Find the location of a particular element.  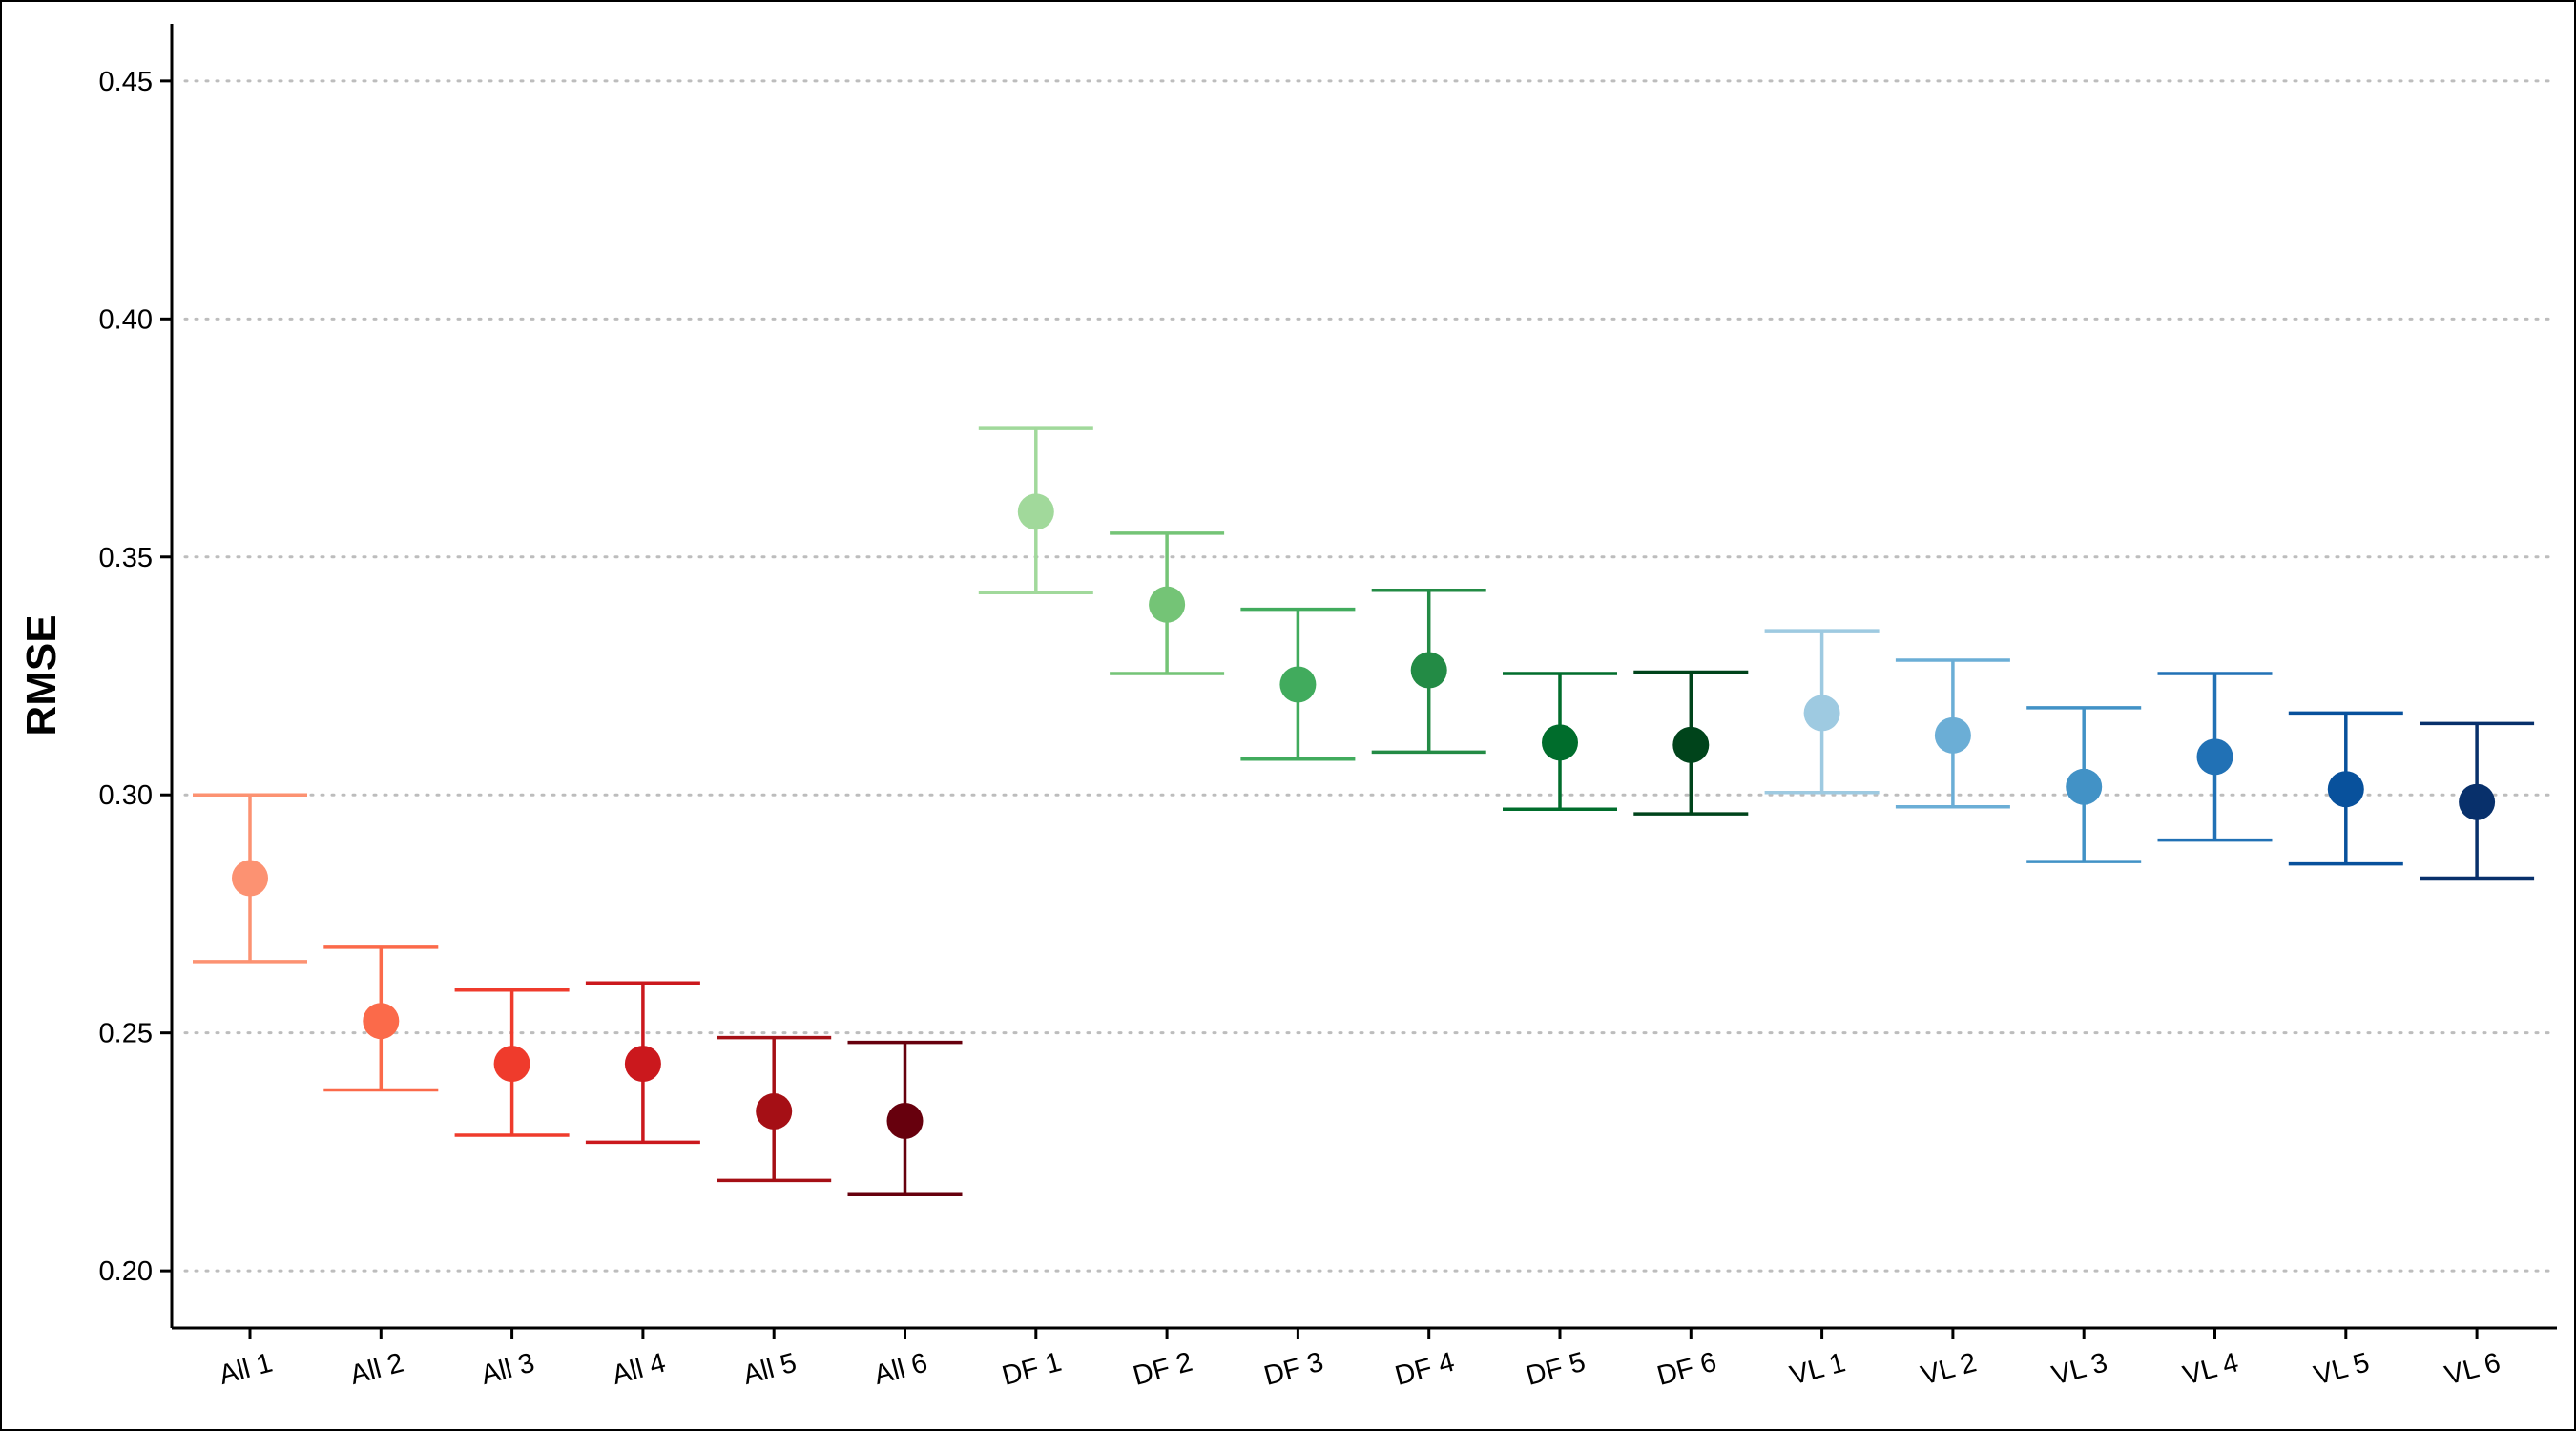

y-tick-label: 0.30 is located at coordinates (126, 795).